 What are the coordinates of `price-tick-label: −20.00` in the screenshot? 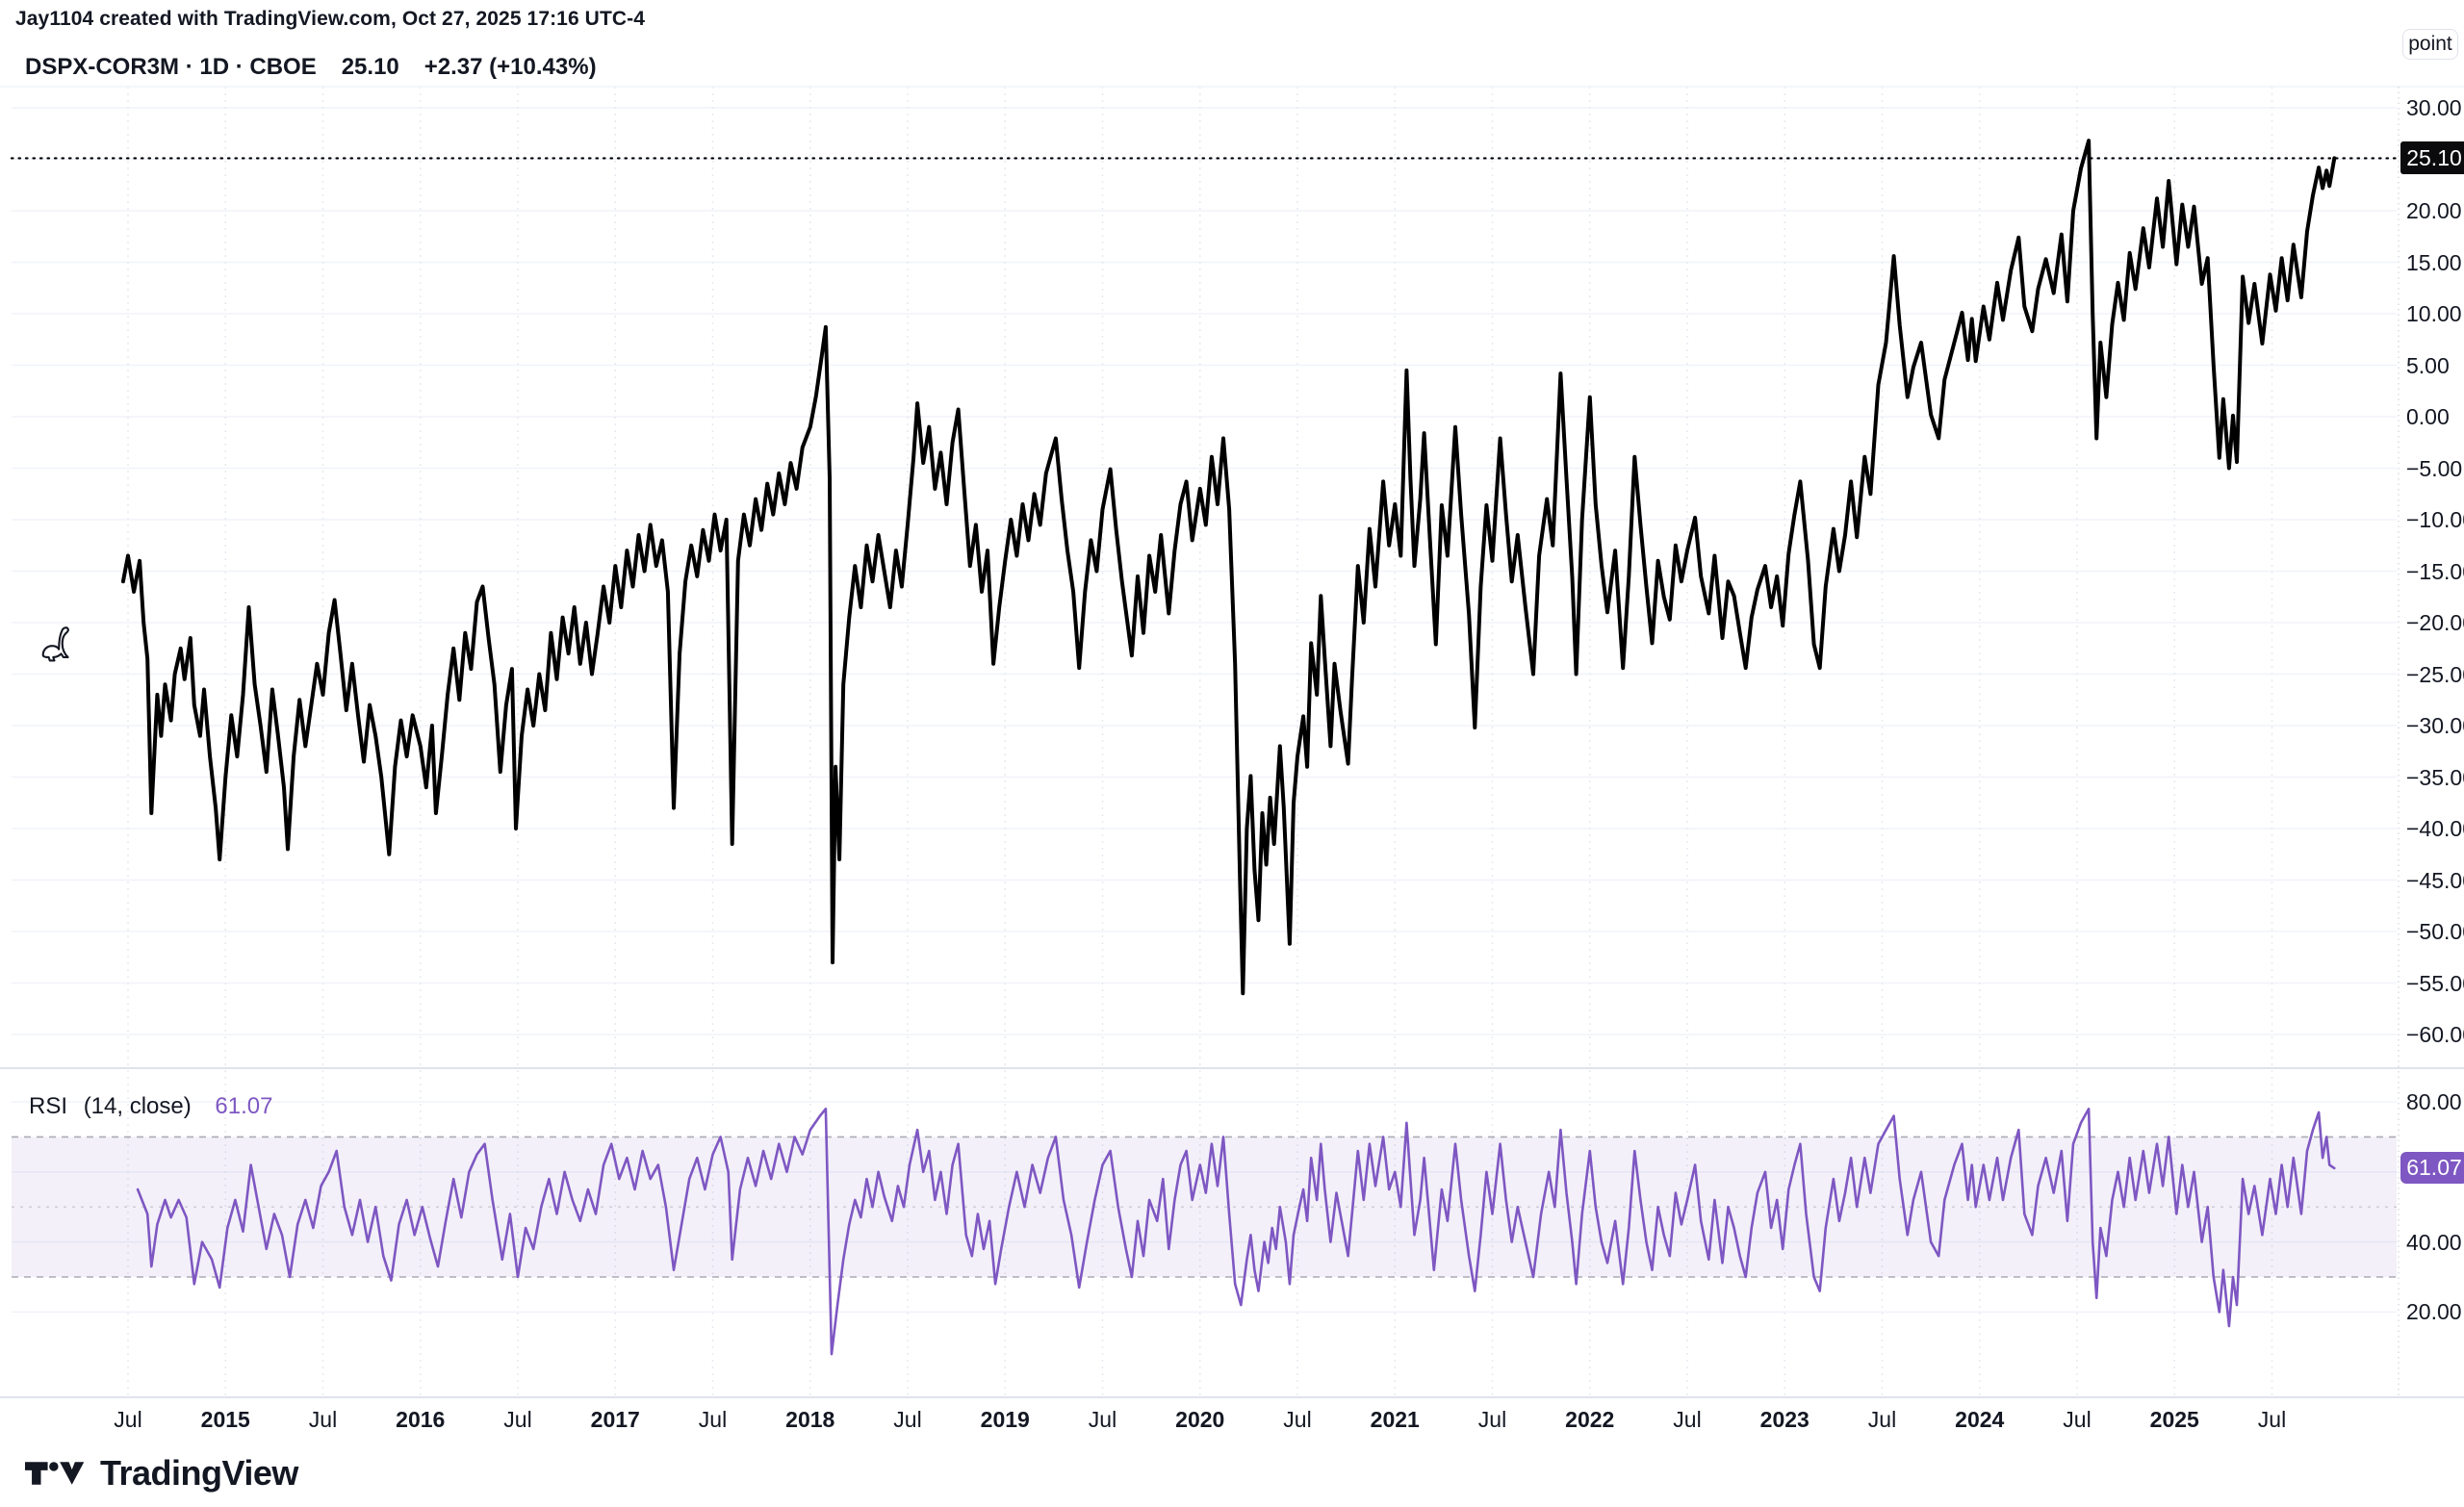 It's located at (2435, 622).